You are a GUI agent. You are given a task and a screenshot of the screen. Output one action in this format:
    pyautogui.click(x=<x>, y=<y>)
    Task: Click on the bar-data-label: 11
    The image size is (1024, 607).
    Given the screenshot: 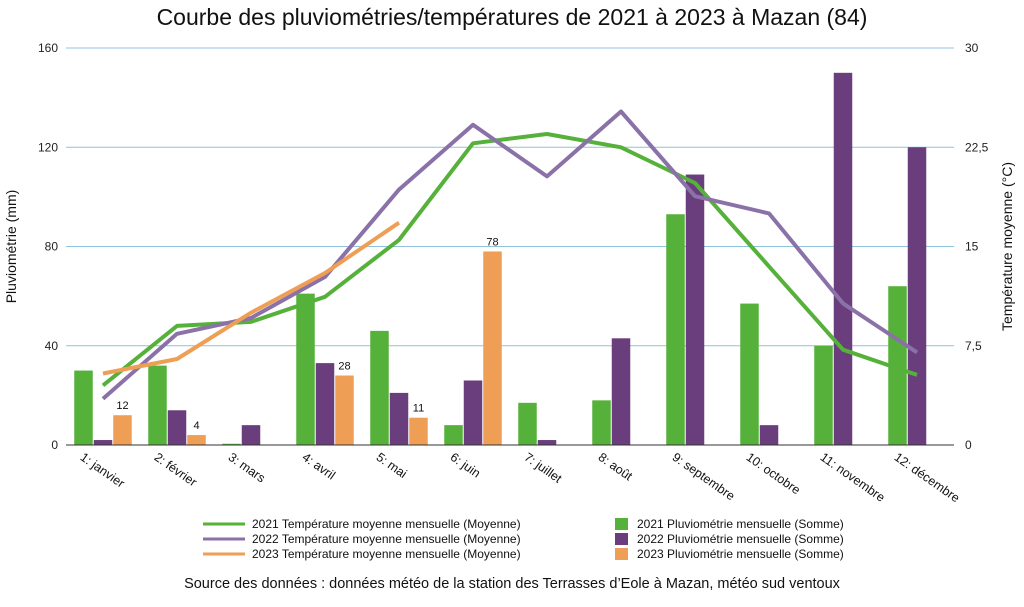 What is the action you would take?
    pyautogui.click(x=418, y=409)
    